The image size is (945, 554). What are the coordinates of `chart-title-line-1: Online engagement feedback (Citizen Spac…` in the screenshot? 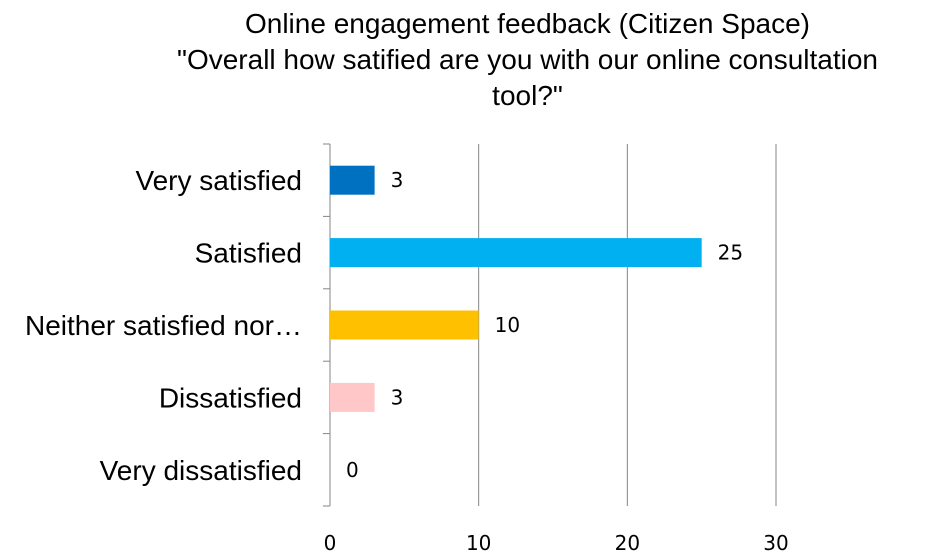 It's located at (527, 23).